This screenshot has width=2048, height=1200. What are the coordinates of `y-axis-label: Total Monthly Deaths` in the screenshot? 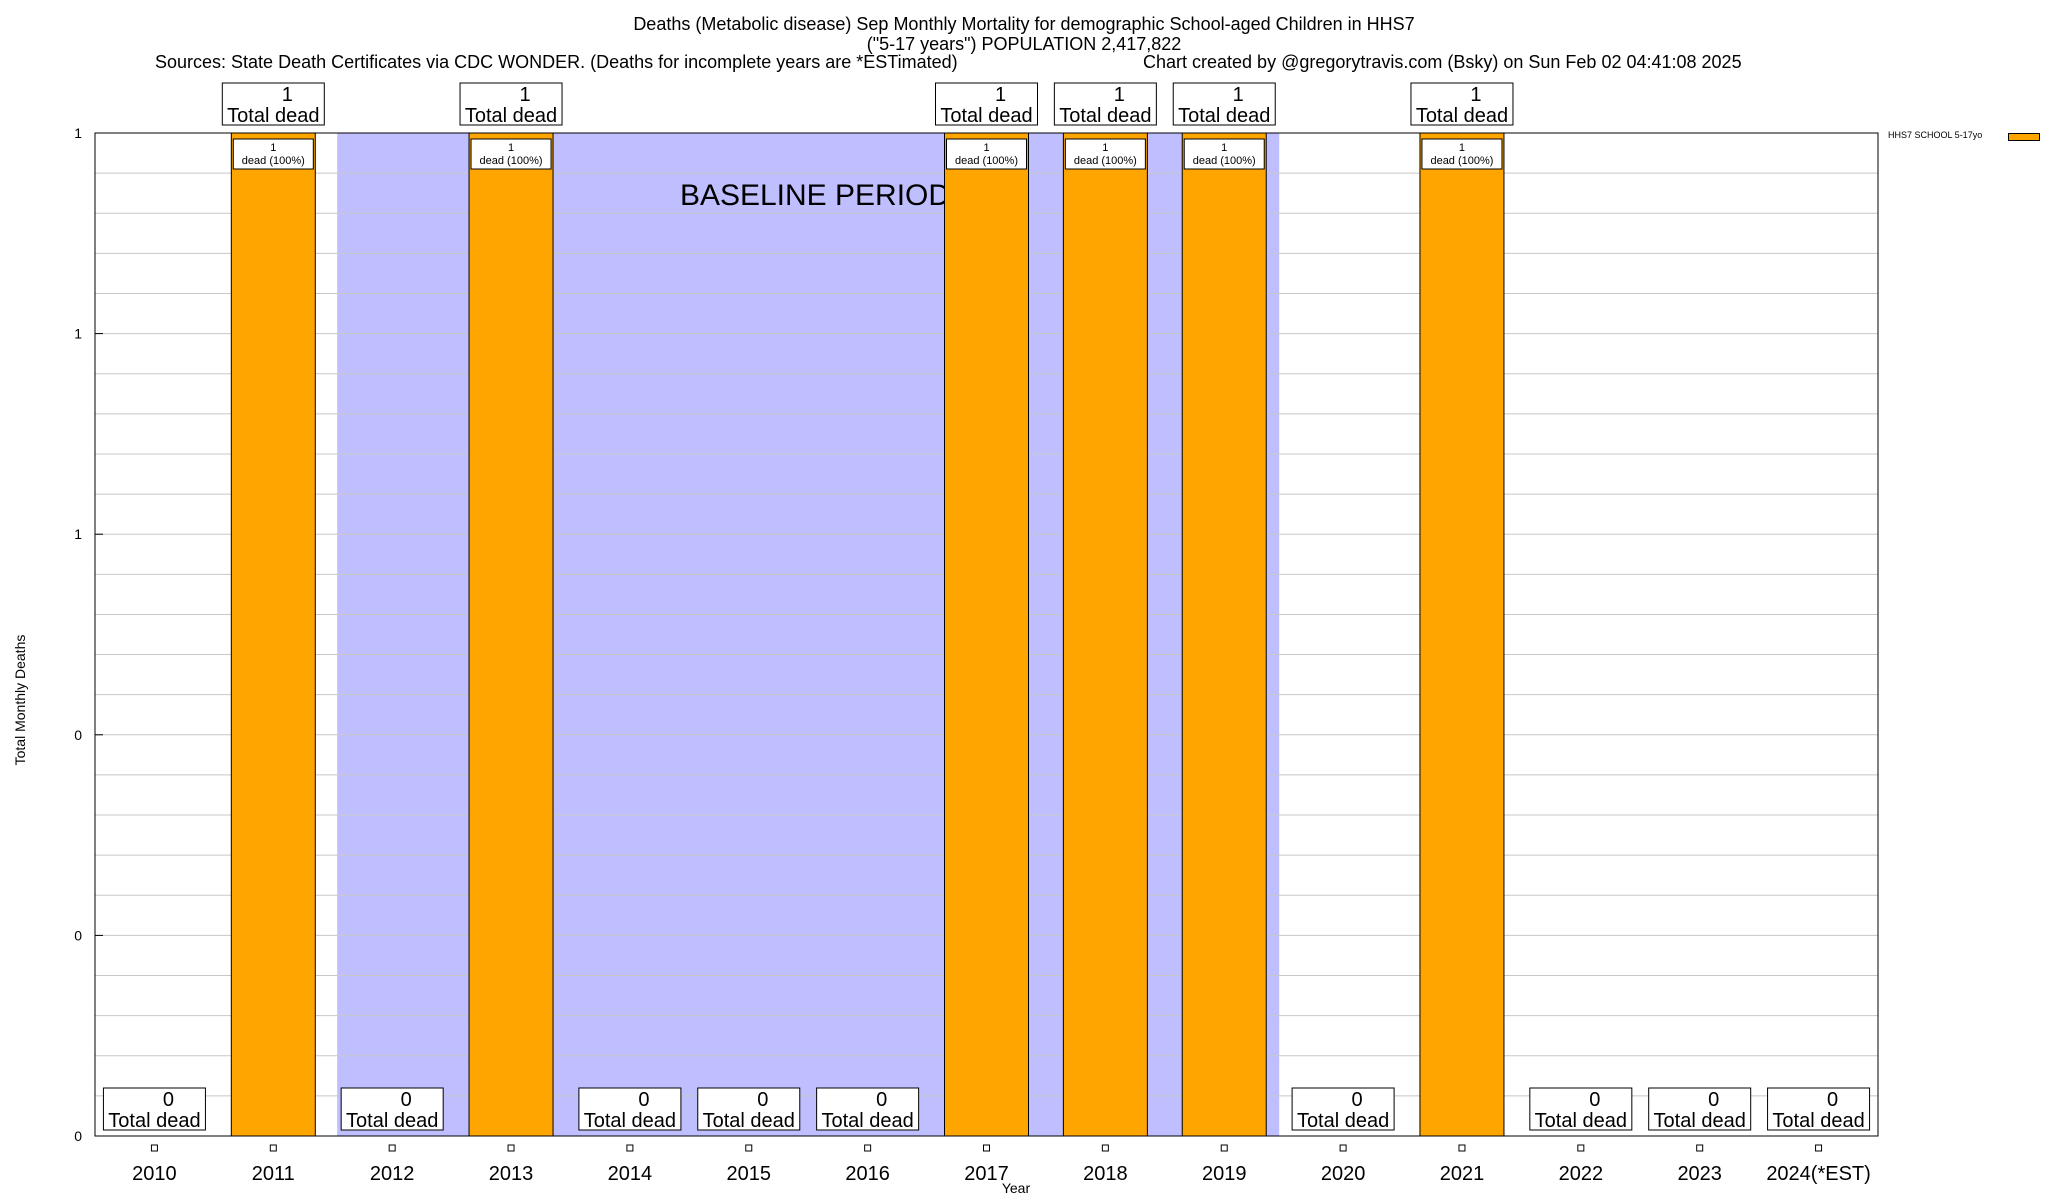 It's located at (20, 700).